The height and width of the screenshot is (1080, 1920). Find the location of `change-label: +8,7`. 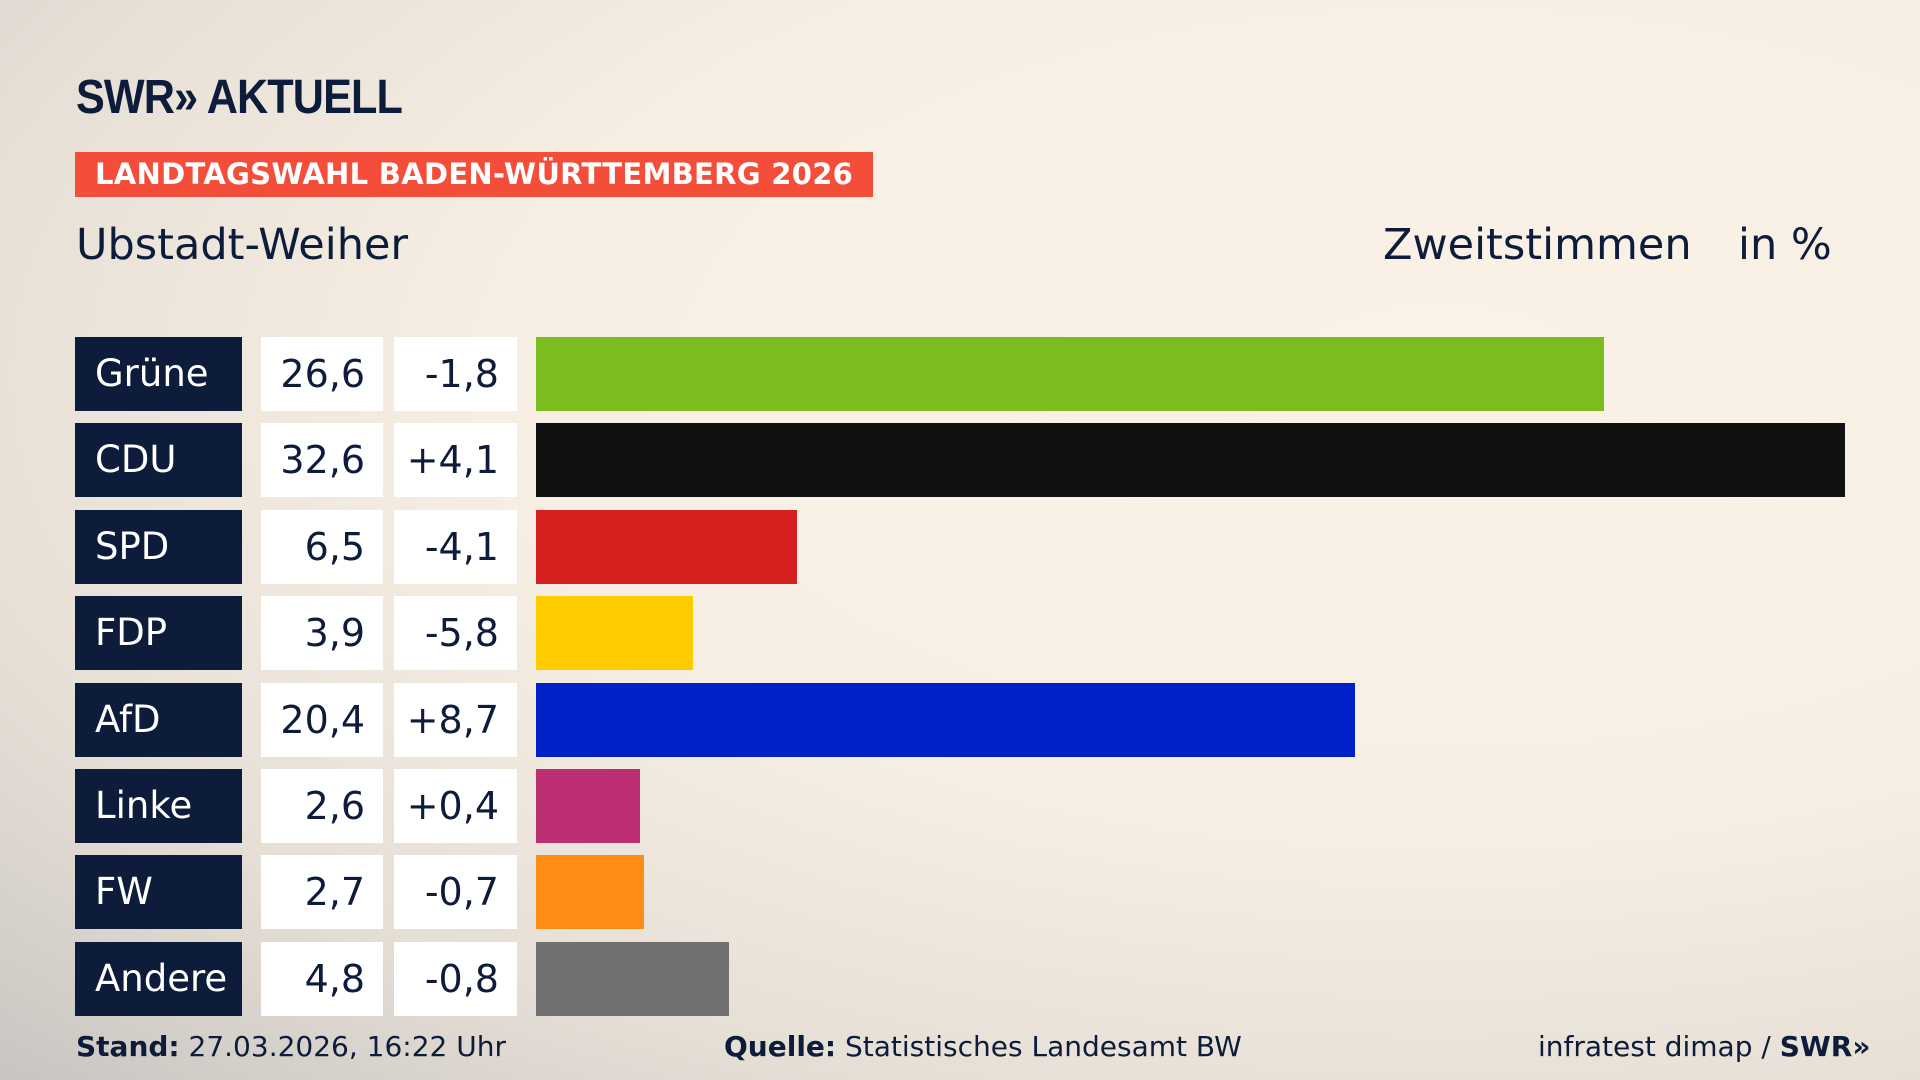

change-label: +8,7 is located at coordinates (455, 719).